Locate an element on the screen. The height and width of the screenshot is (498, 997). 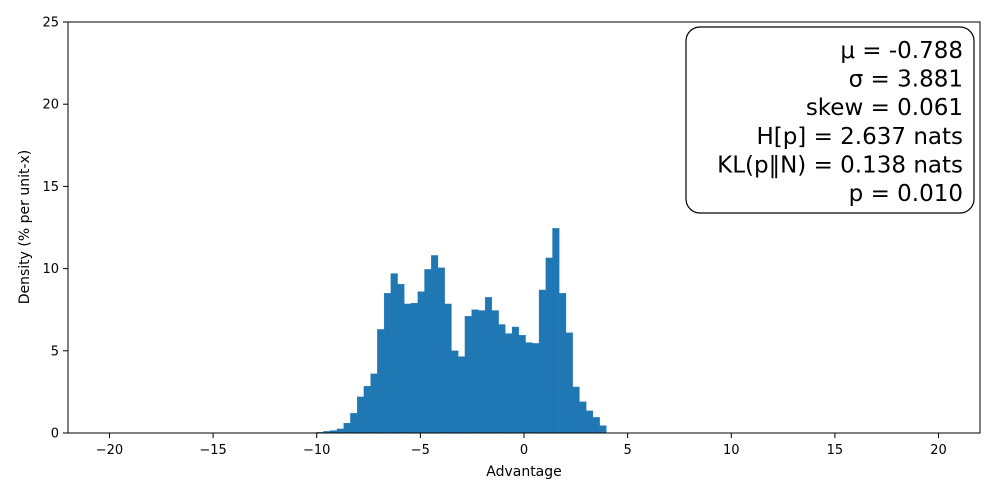
y-tick-label: 15 is located at coordinates (50, 187).